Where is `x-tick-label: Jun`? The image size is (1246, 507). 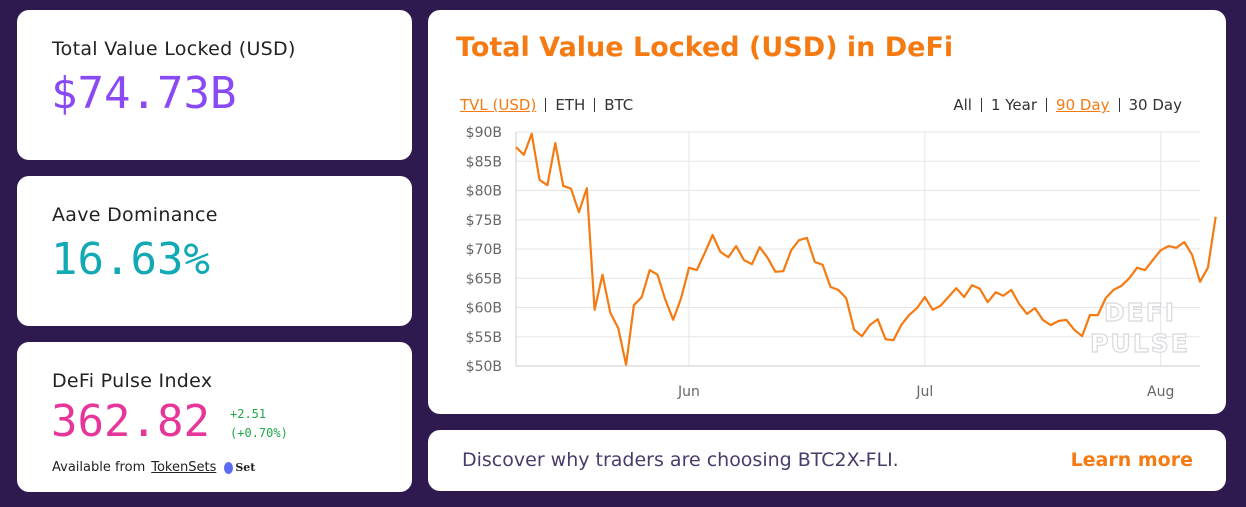 x-tick-label: Jun is located at coordinates (688, 392).